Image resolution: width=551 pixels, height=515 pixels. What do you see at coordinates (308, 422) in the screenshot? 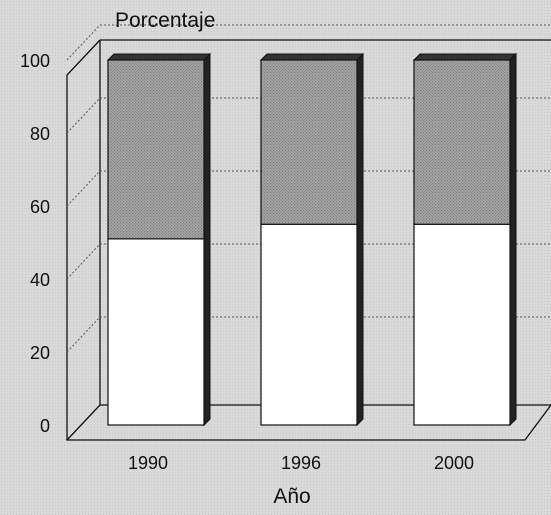
I see `floor-front-edge` at bounding box center [308, 422].